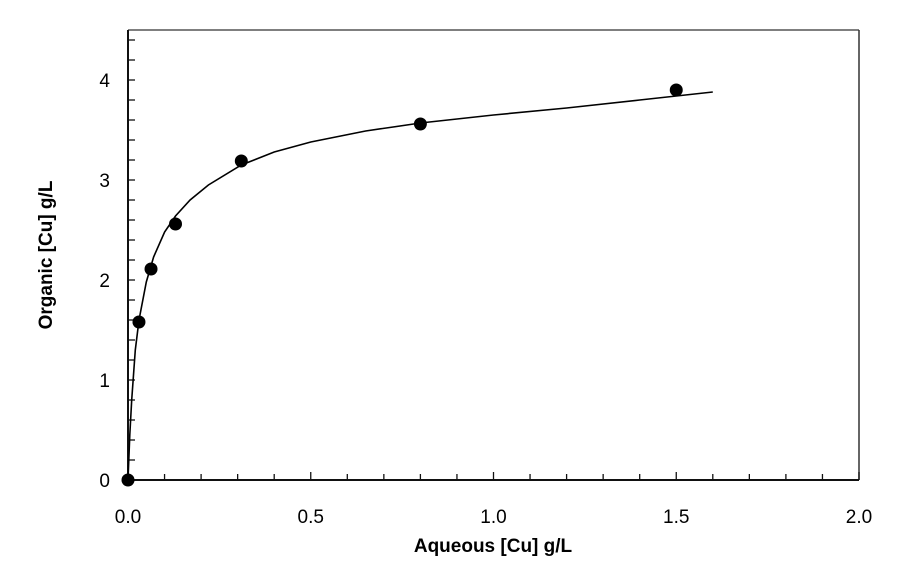 This screenshot has height=572, width=918. Describe the element at coordinates (104, 181) in the screenshot. I see `y-tick-label: 3` at that location.